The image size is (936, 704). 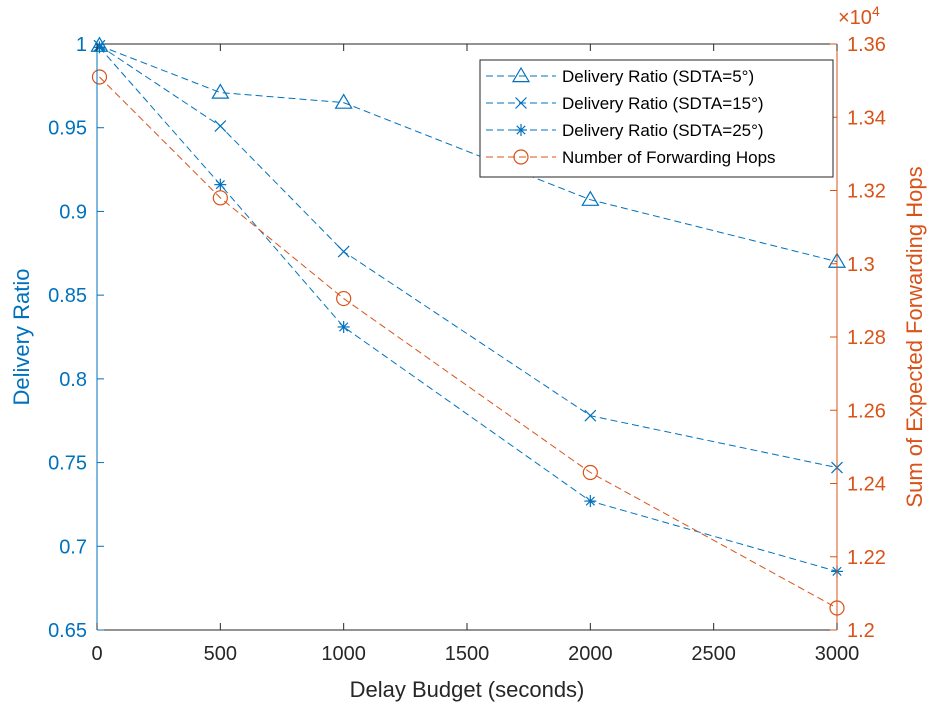 I want to click on left-y-axis-label: Delivery Ratio, so click(x=21, y=337).